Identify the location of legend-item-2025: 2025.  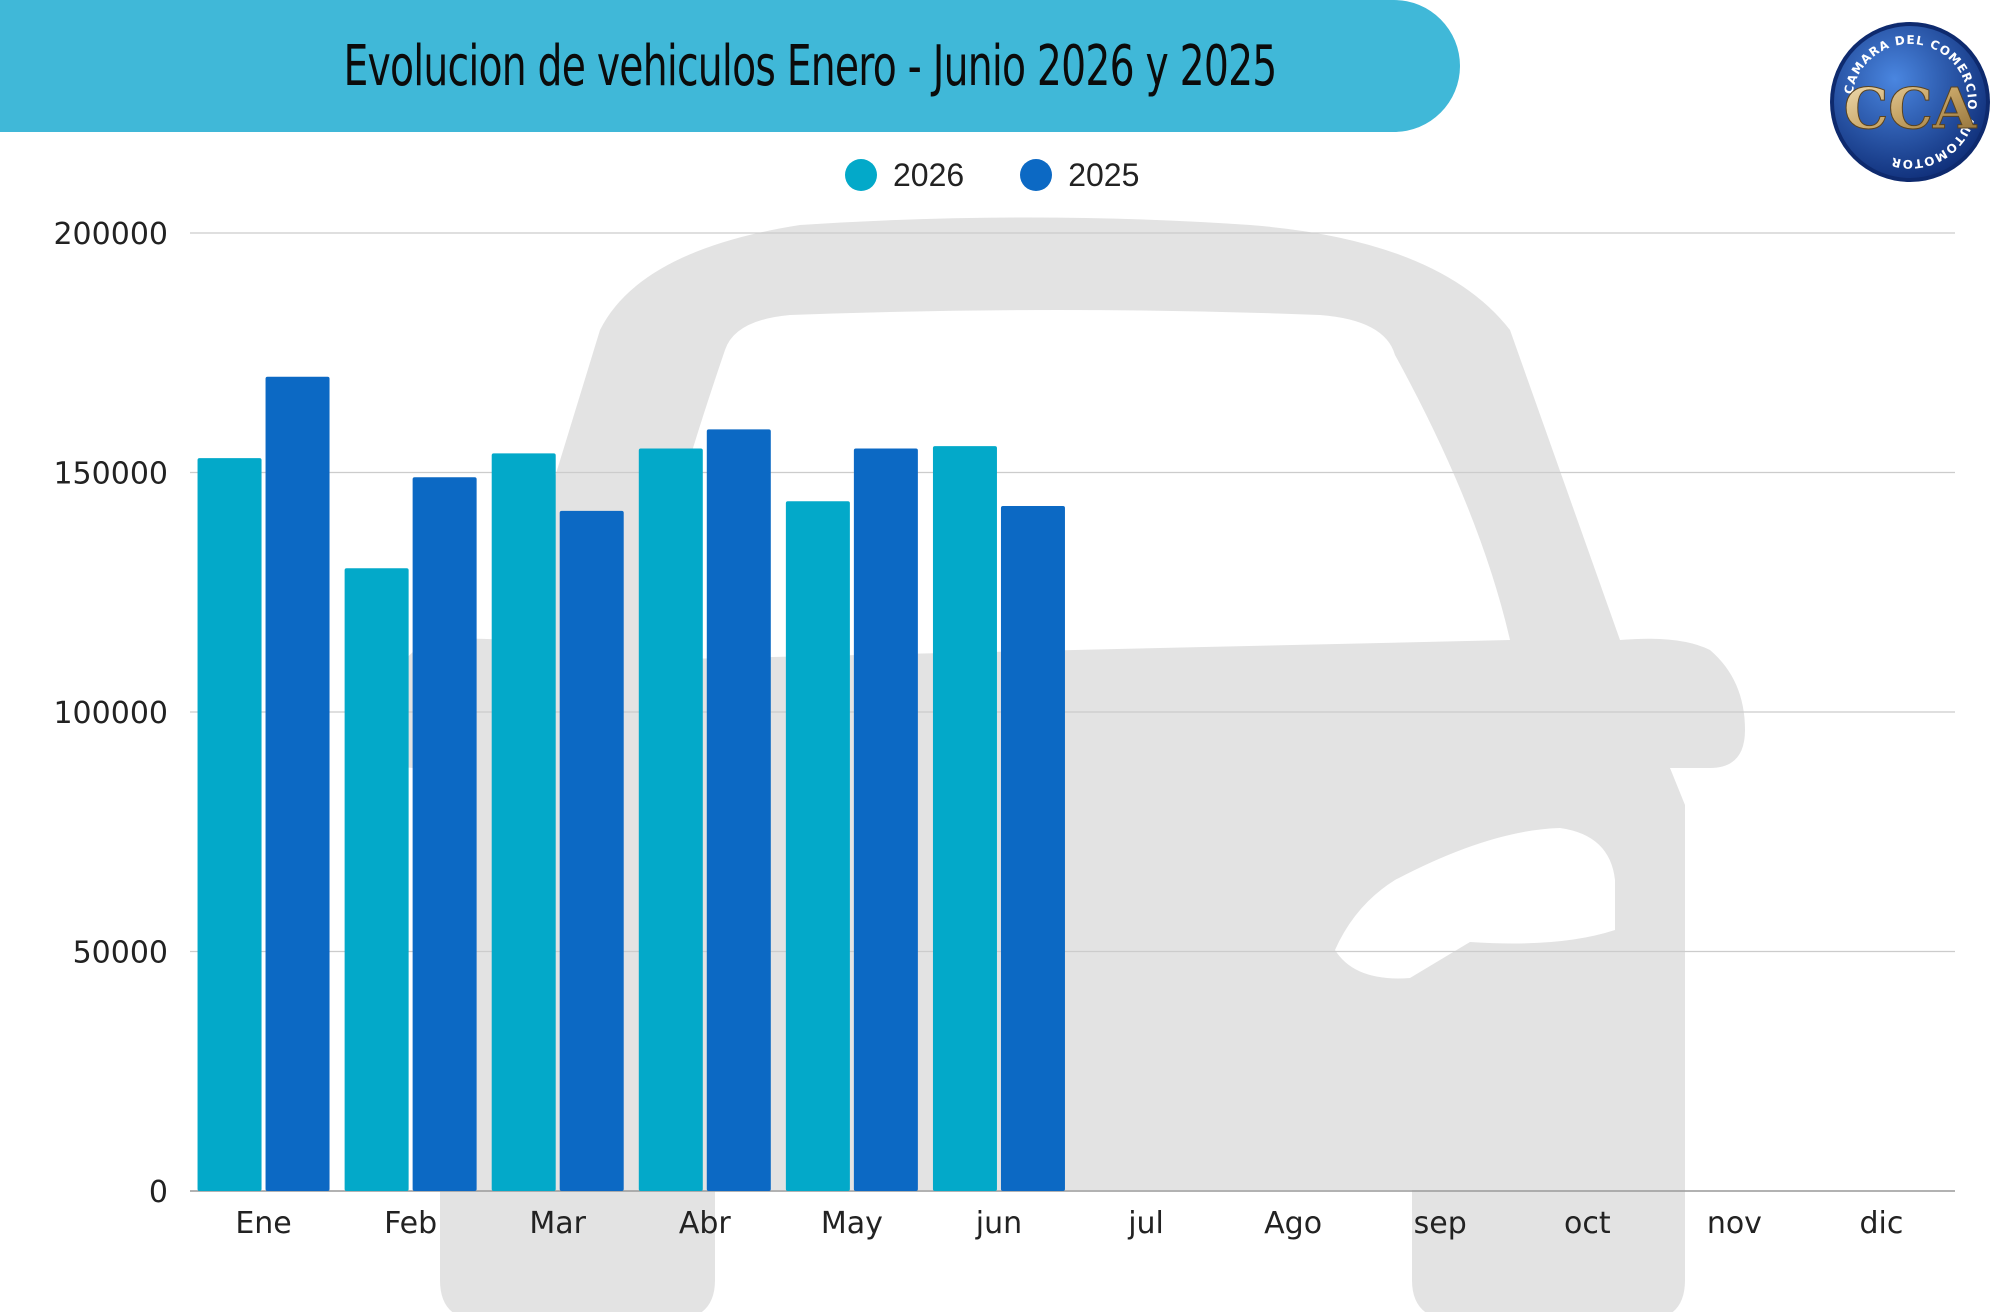
(1079, 175).